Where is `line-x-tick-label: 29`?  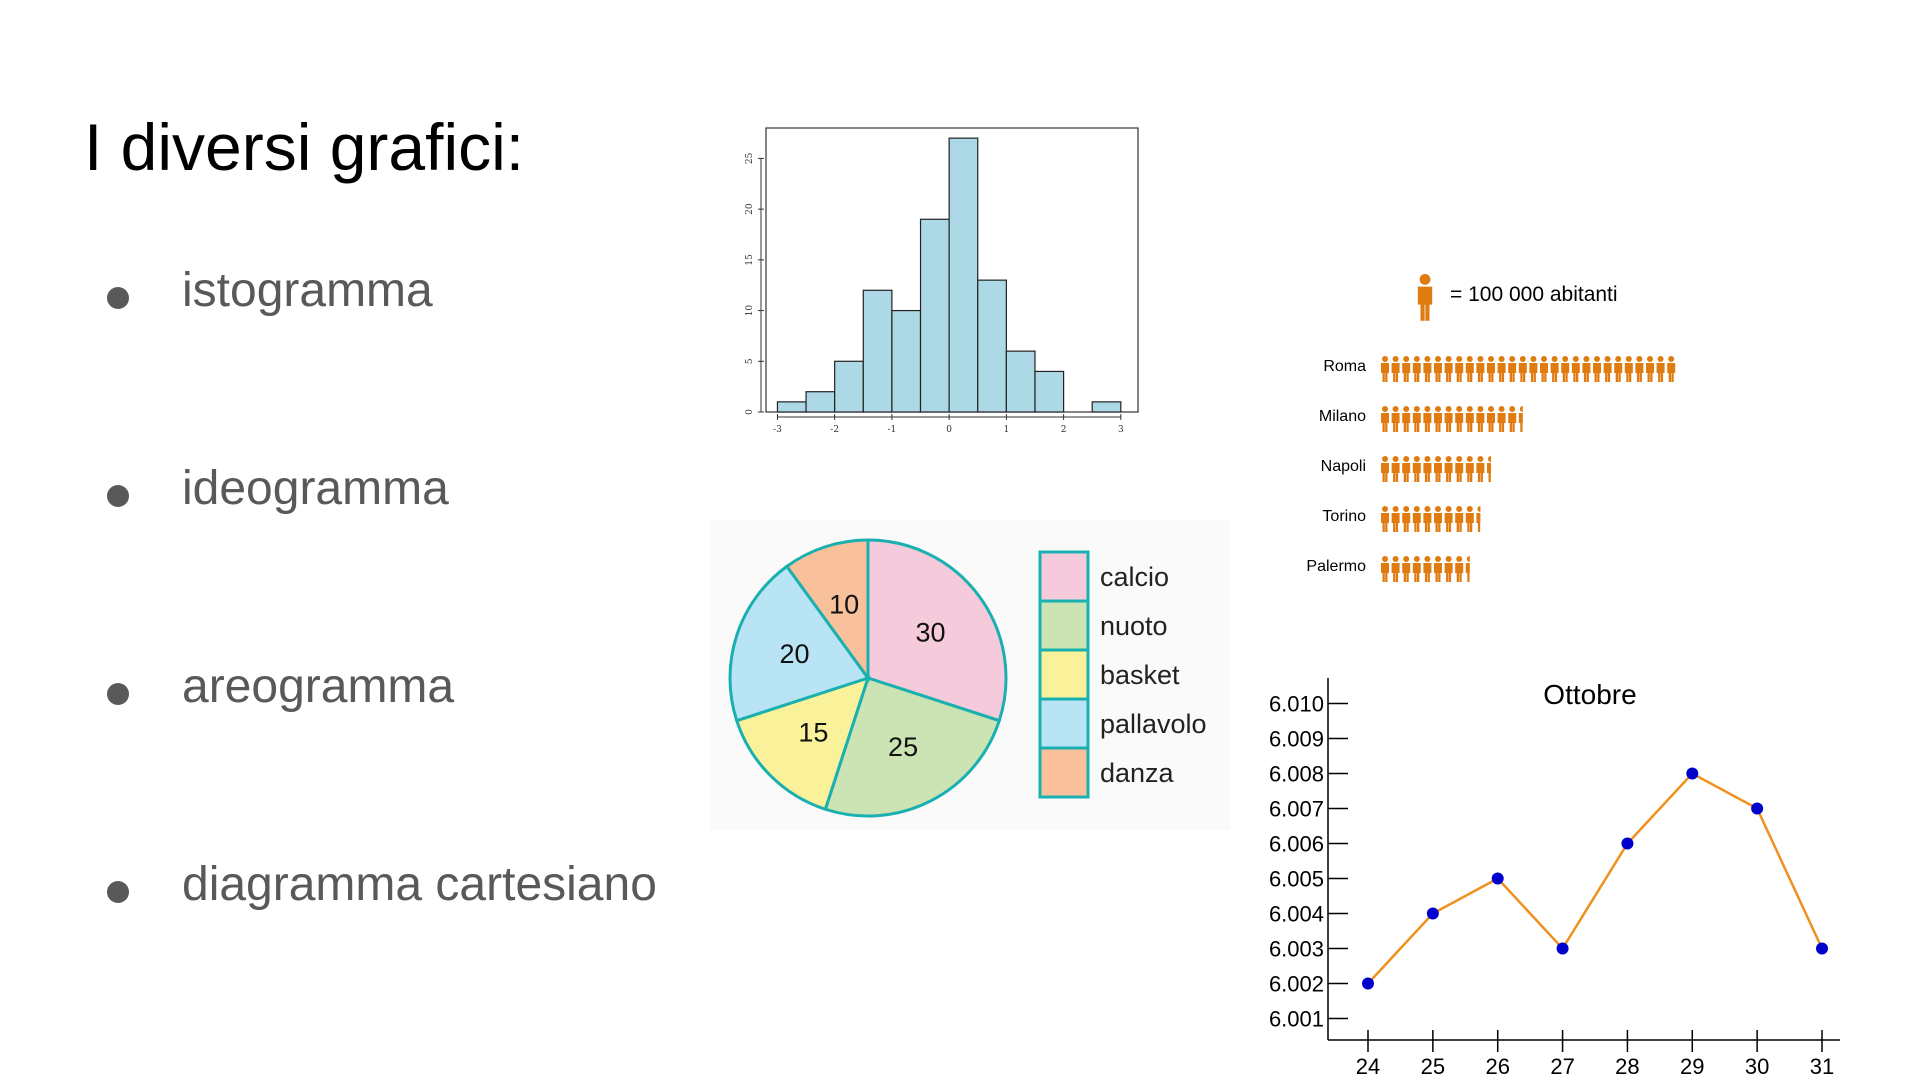
line-x-tick-label: 29 is located at coordinates (1692, 1066).